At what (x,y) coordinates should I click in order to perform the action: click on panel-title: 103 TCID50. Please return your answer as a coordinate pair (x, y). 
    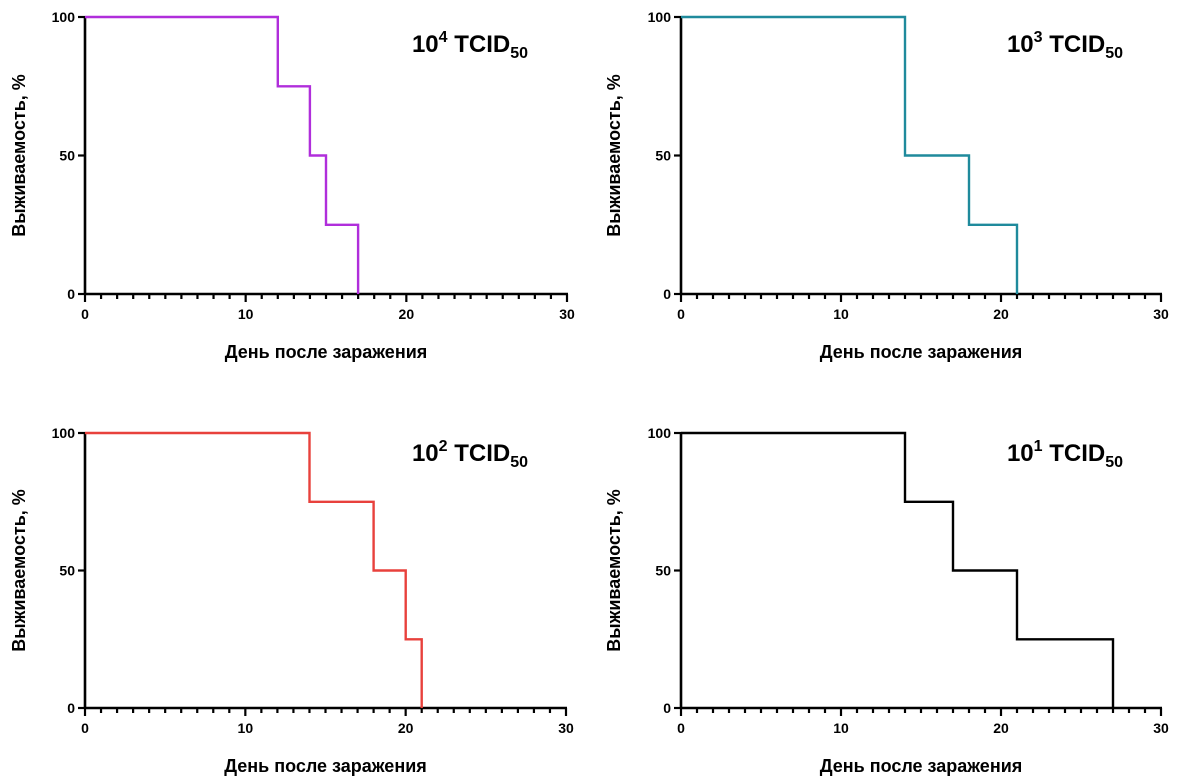
    Looking at the image, I should click on (1065, 45).